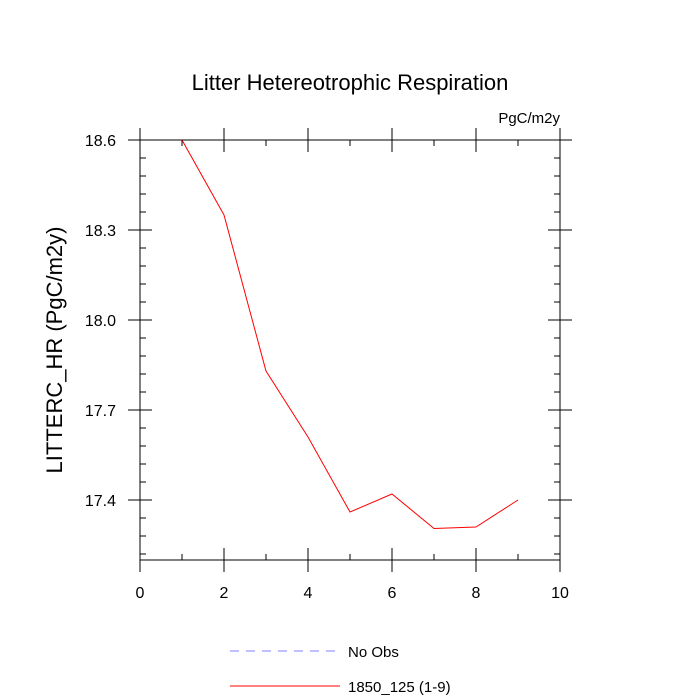 The image size is (700, 700). Describe the element at coordinates (340, 670) in the screenshot. I see `legend: No Obs 1850_125 (1-9)` at that location.